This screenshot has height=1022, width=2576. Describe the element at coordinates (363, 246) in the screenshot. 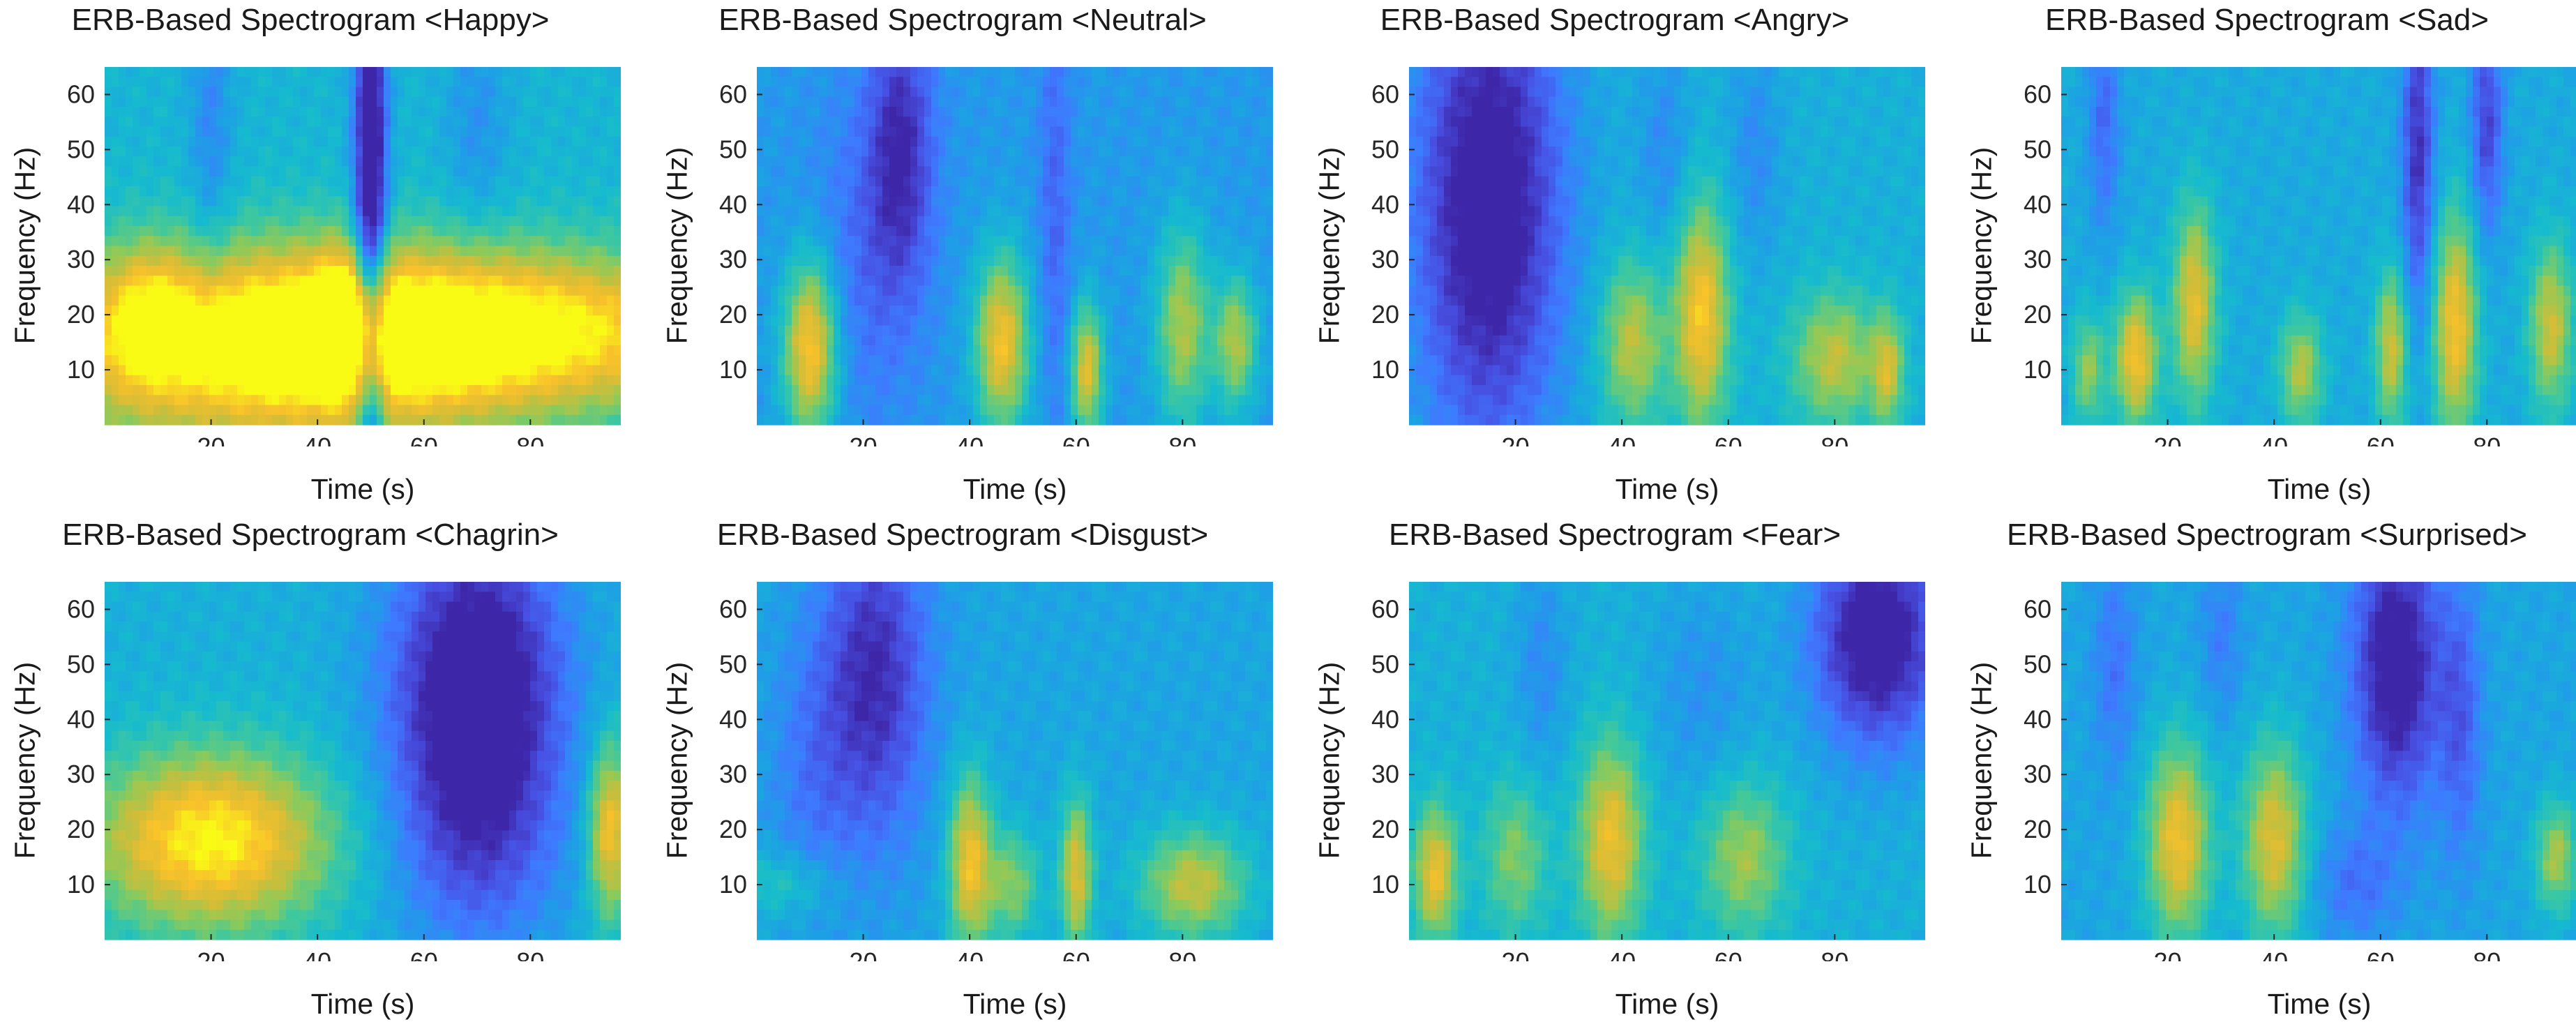

I see `heatmap-cells` at that location.